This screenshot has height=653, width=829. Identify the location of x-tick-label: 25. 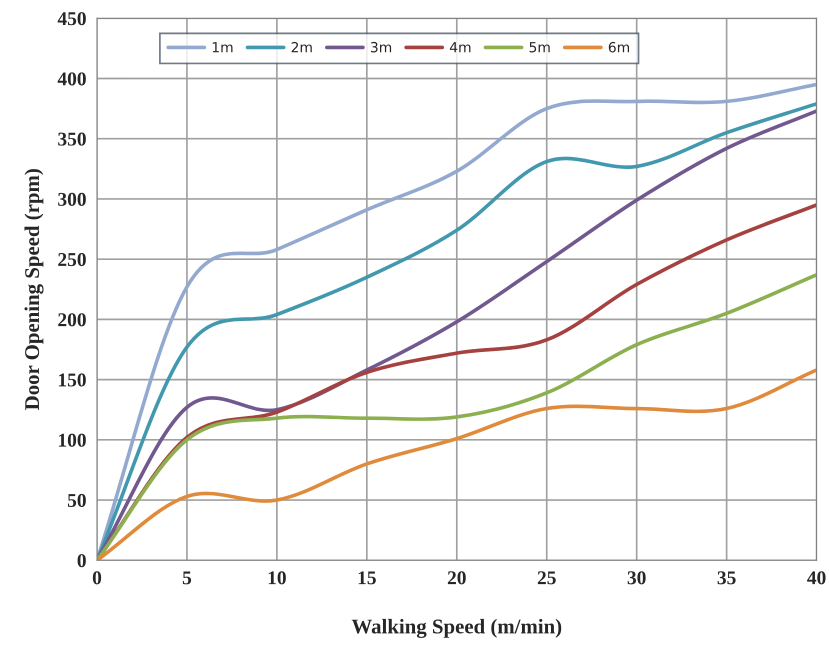
(547, 577).